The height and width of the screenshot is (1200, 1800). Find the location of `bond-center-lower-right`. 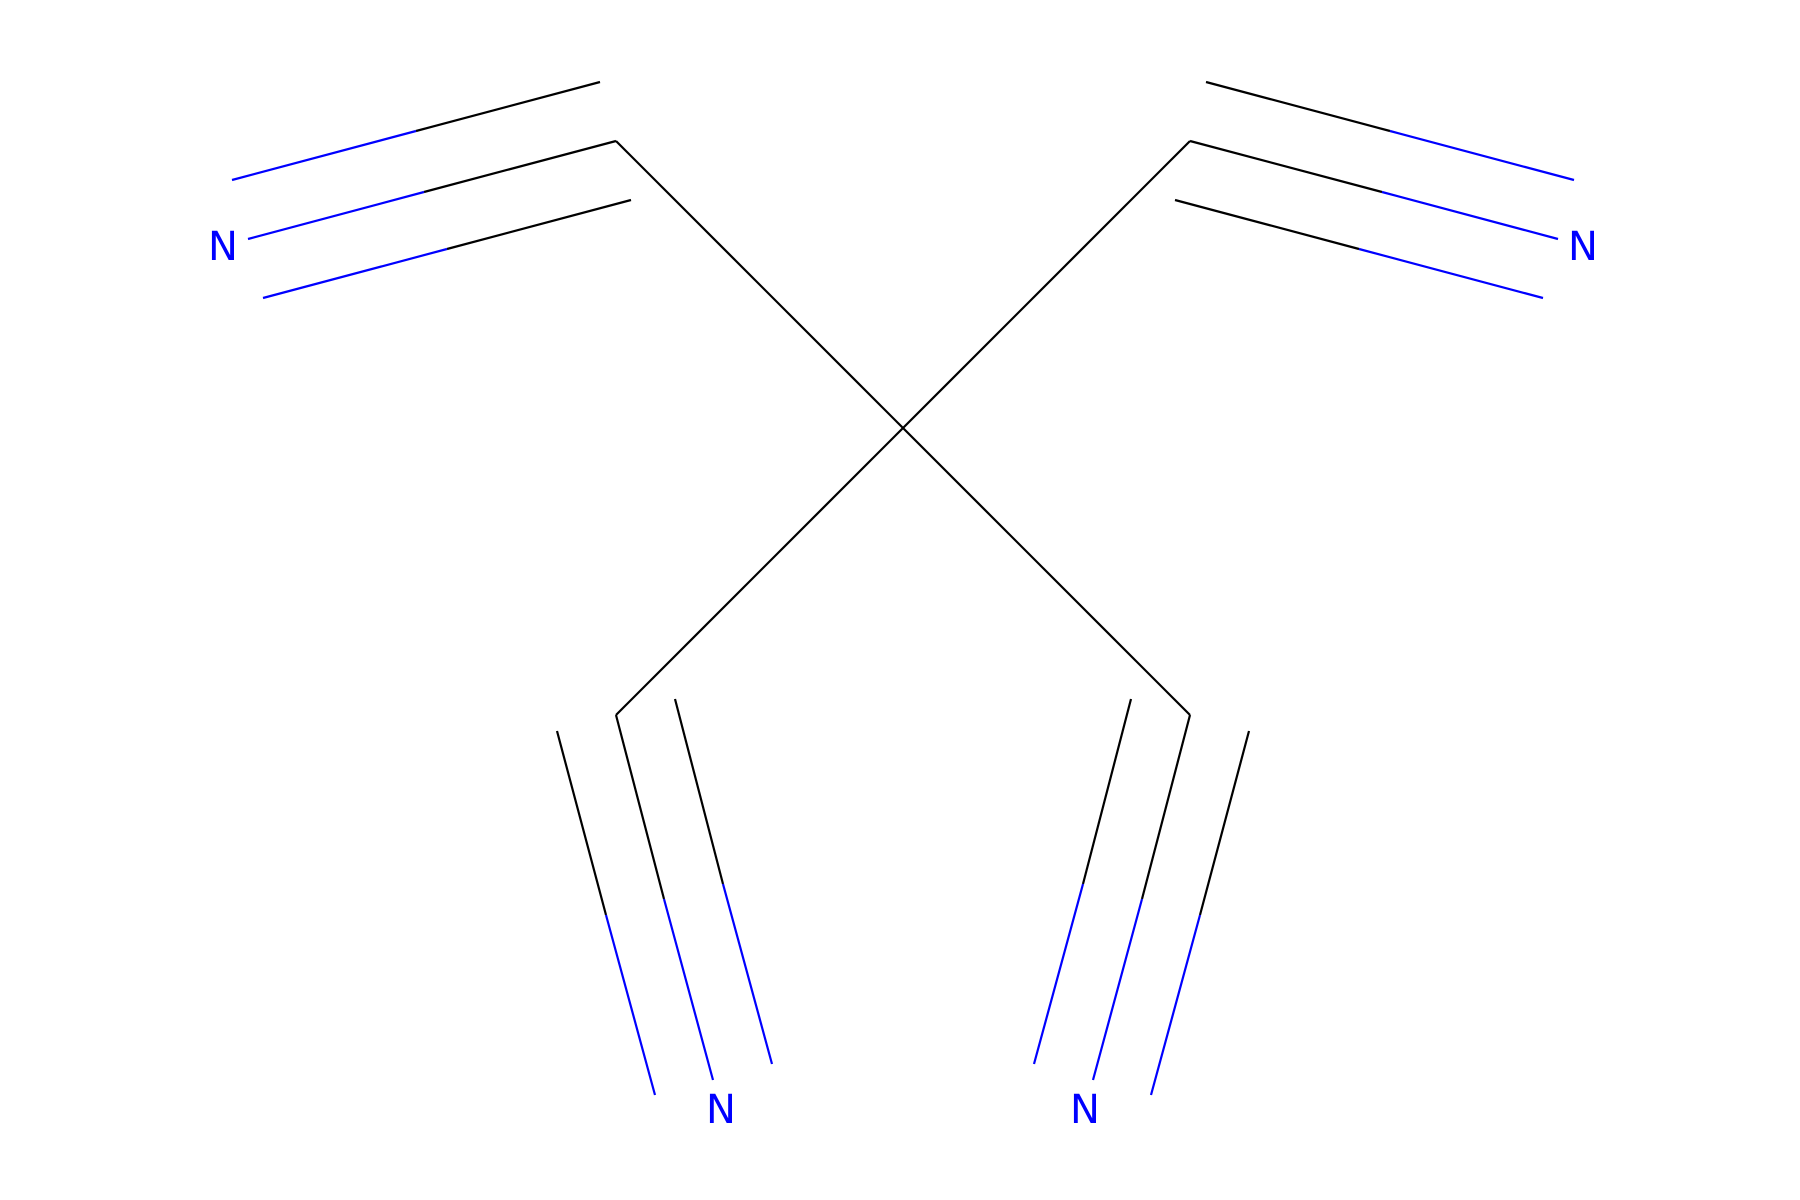

bond-center-lower-right is located at coordinates (1046, 571).